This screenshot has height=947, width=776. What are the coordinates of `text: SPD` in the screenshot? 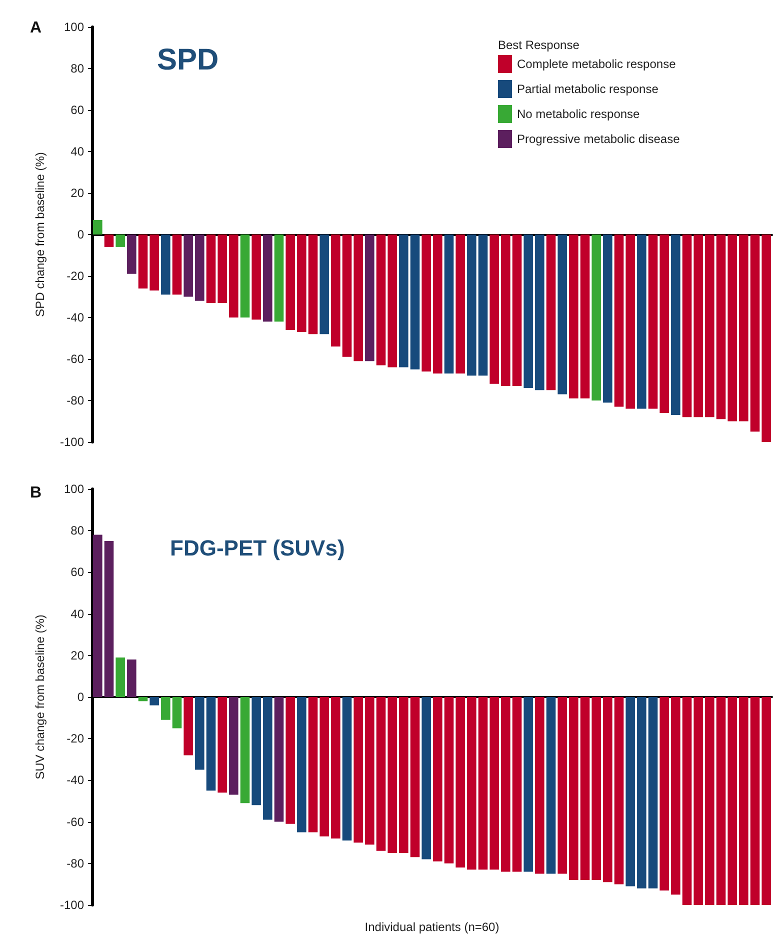 It's located at (188, 60).